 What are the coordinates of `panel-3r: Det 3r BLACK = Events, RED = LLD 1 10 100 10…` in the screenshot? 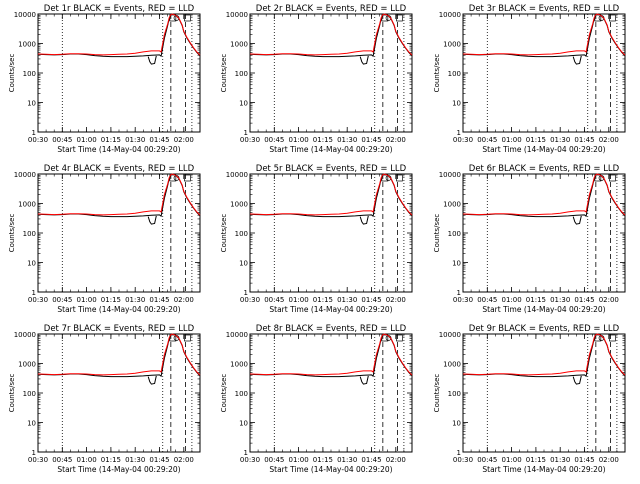 It's located at (529, 79).